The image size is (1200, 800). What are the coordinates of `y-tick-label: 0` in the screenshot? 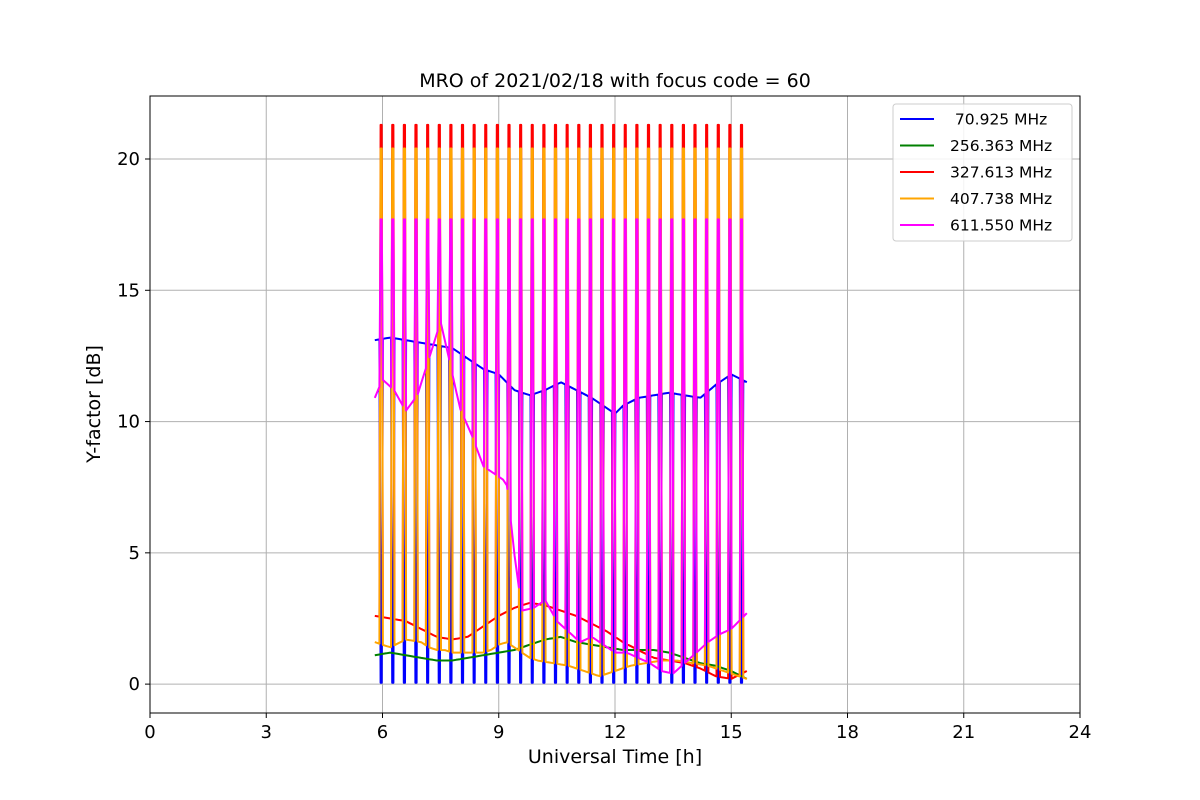 It's located at (134, 684).